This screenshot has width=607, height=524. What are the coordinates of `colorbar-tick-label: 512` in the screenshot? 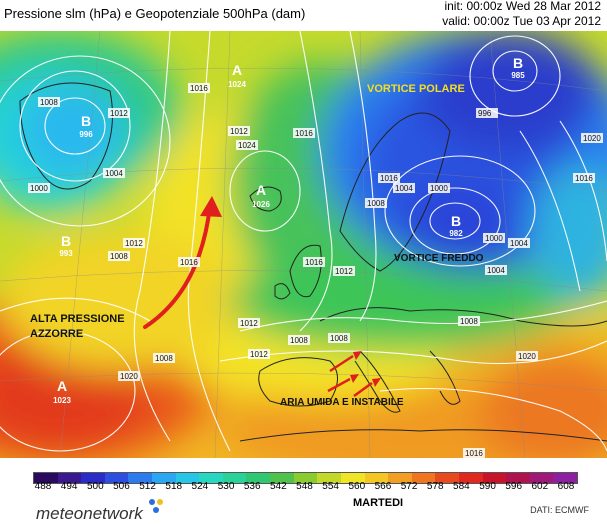 It's located at (147, 486).